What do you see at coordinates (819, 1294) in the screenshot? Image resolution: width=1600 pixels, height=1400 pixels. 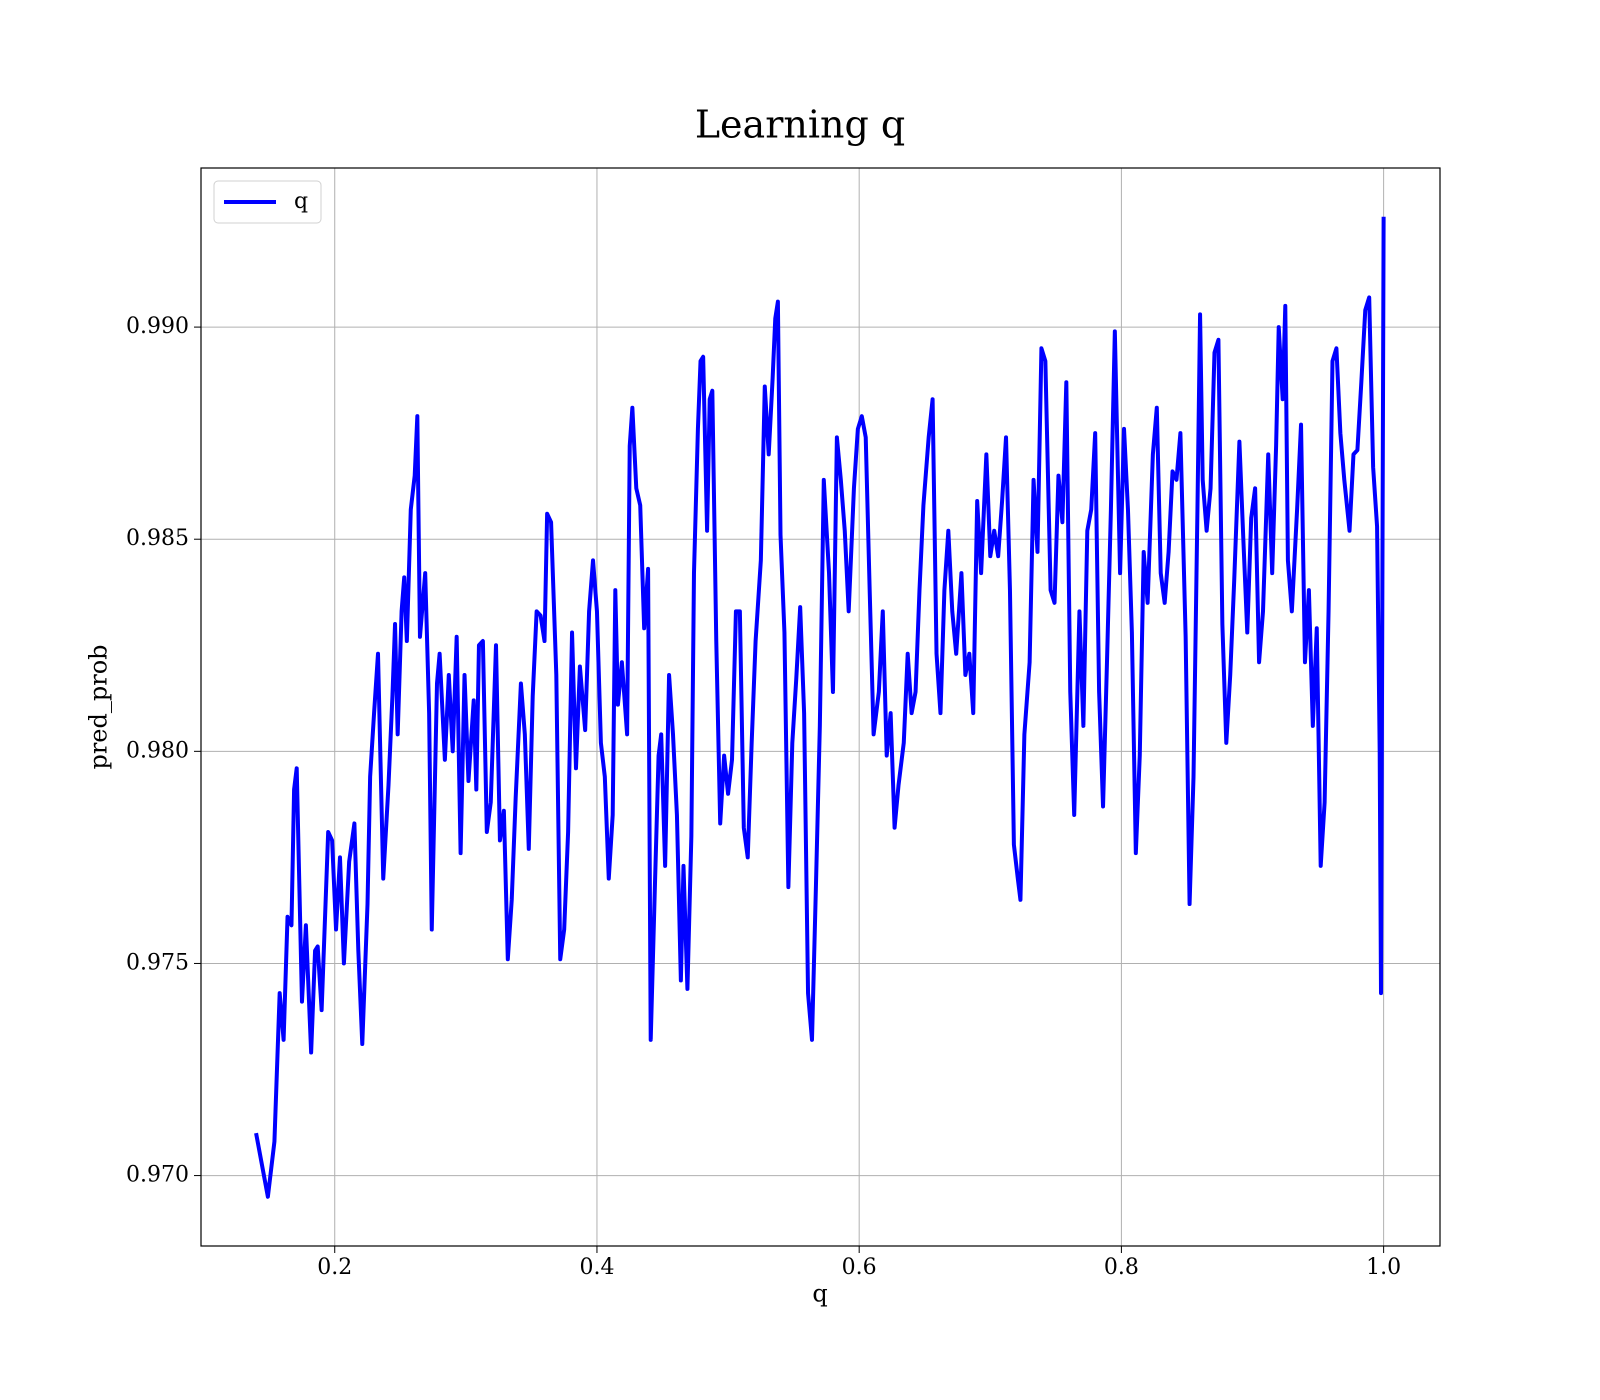 I see `x-axis-label: q` at bounding box center [819, 1294].